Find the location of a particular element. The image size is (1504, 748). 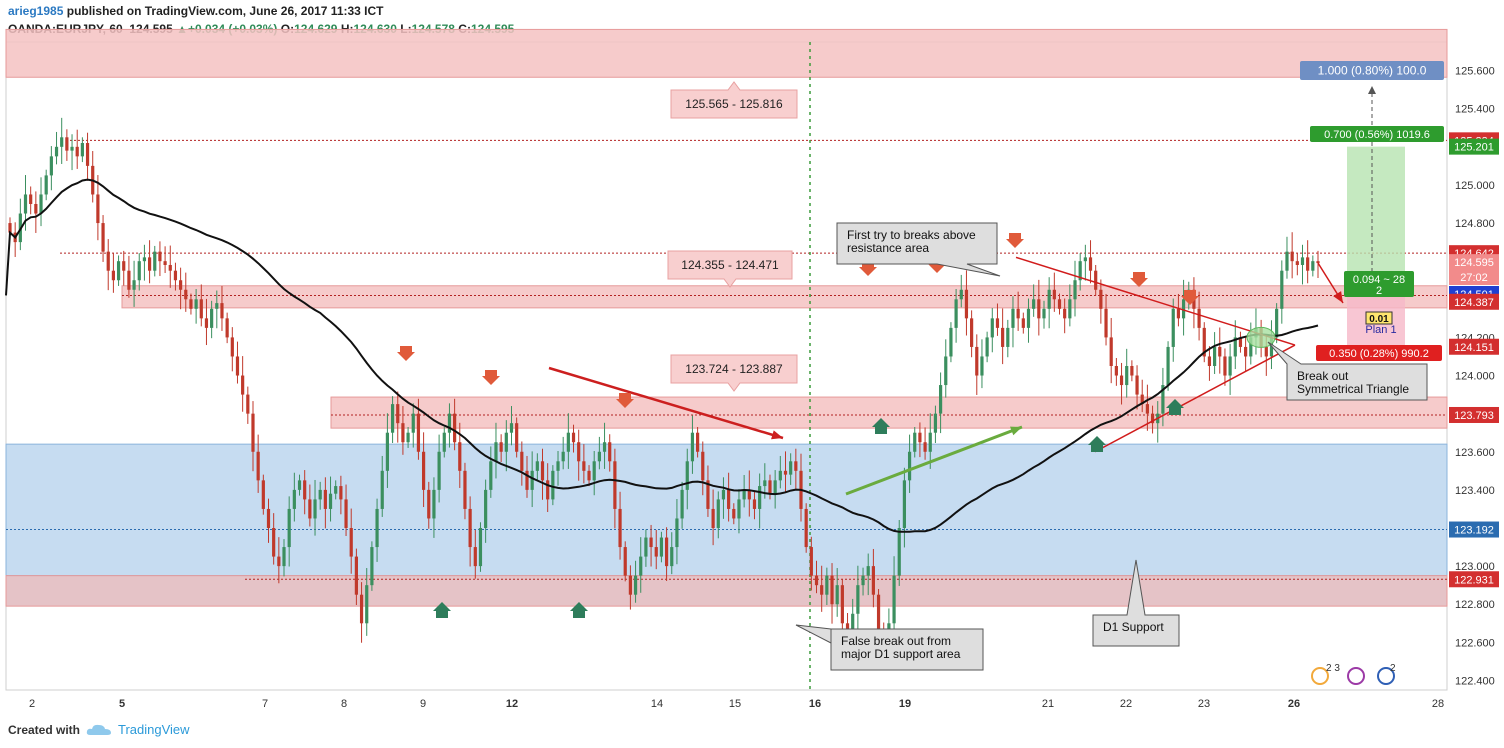

price-tag: 122.931 is located at coordinates (1474, 580).